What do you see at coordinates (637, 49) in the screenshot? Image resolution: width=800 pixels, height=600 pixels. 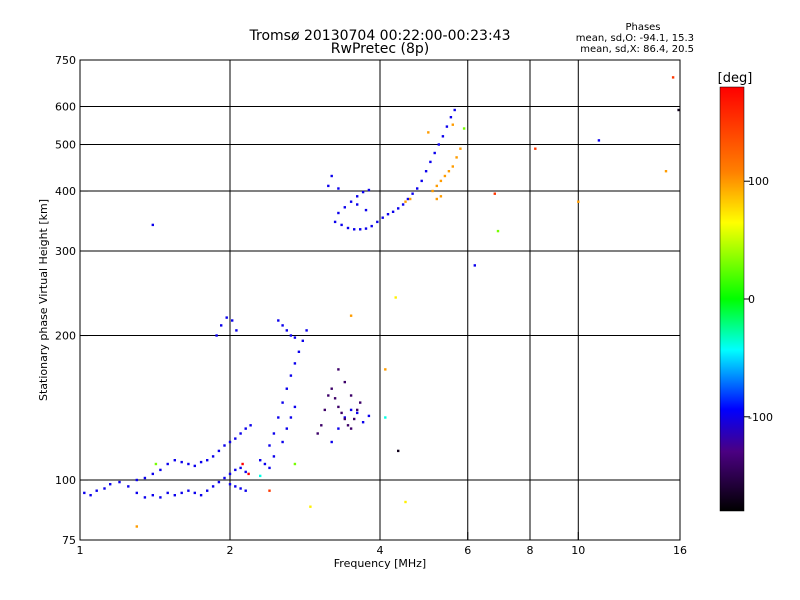 I see `stats-line-x: mean, sd,X: 86.4, 20.5` at bounding box center [637, 49].